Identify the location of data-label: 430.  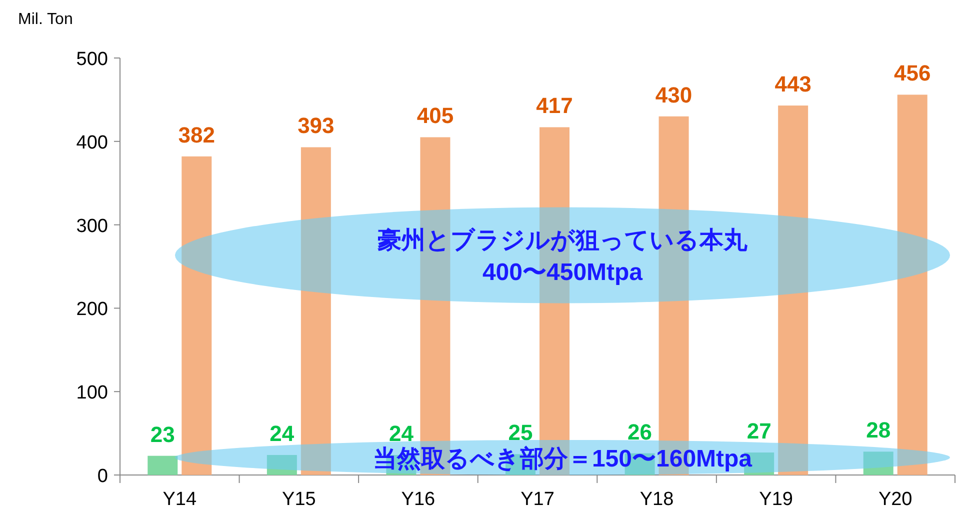
(673, 95).